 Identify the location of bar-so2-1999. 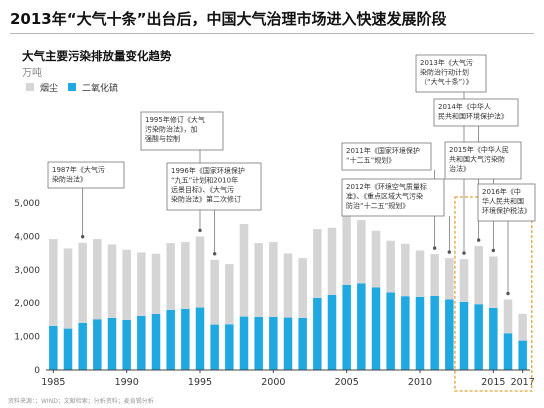
(258, 343).